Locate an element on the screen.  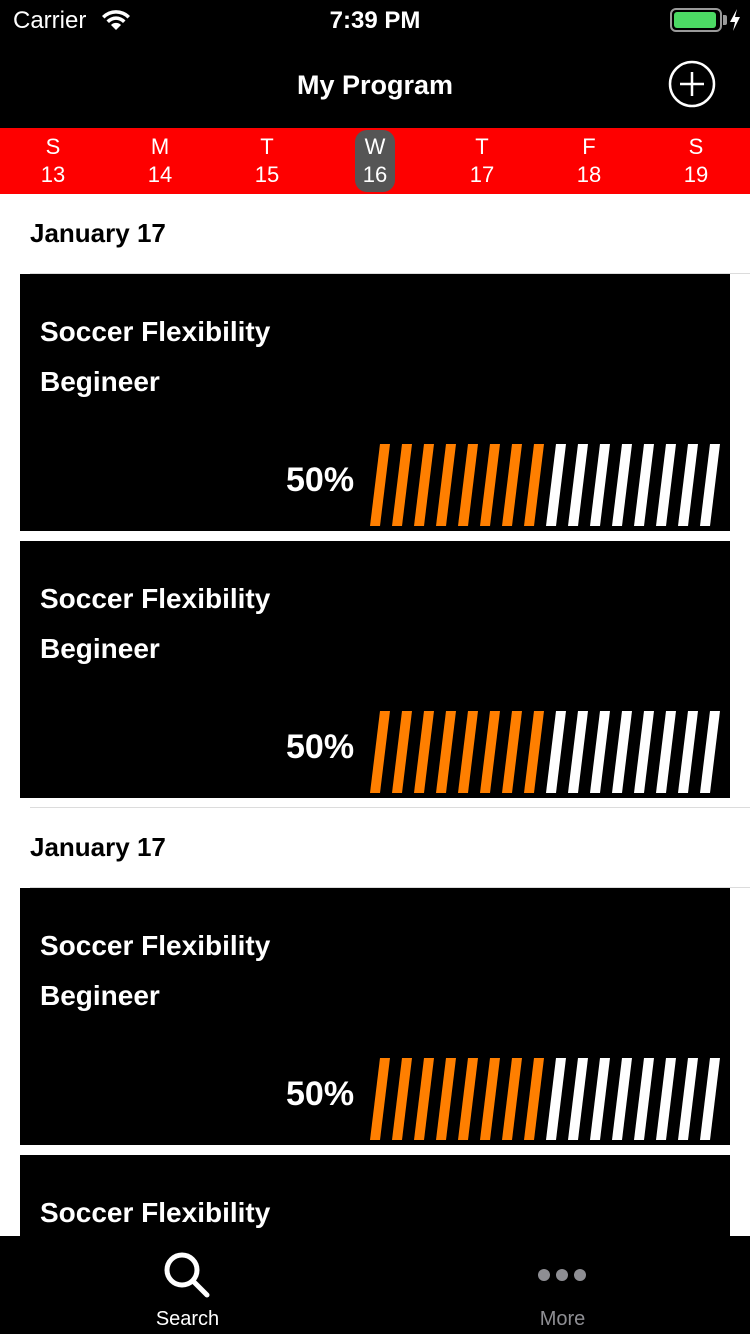
day-number: 18 is located at coordinates (589, 174).